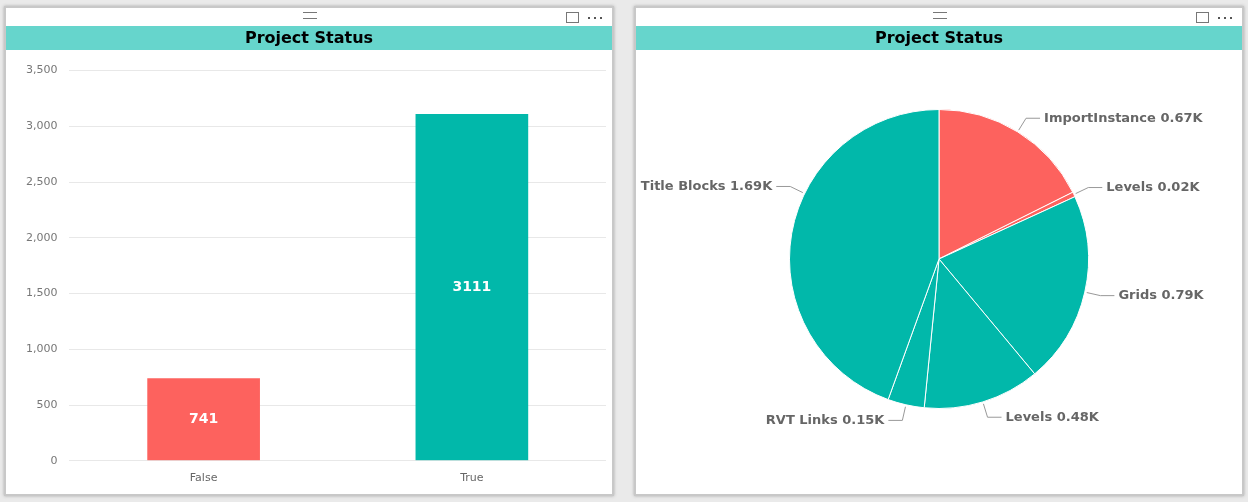 This screenshot has height=502, width=1248. What do you see at coordinates (41, 293) in the screenshot?
I see `y-tick-label: 1,500` at bounding box center [41, 293].